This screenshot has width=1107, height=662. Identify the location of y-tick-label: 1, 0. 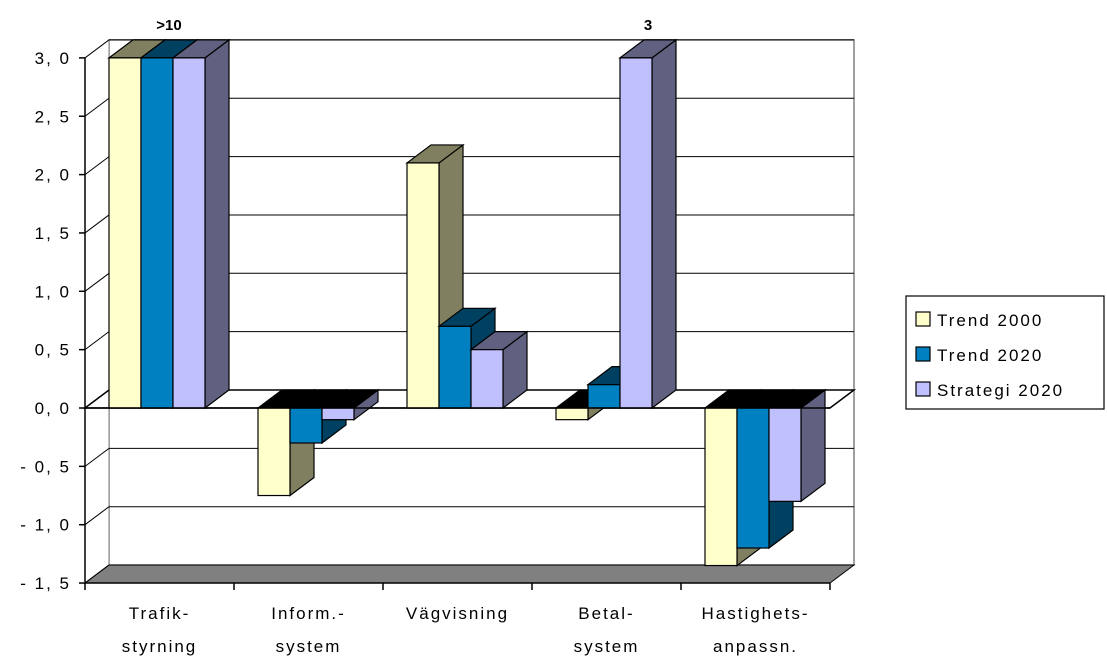
(53, 291).